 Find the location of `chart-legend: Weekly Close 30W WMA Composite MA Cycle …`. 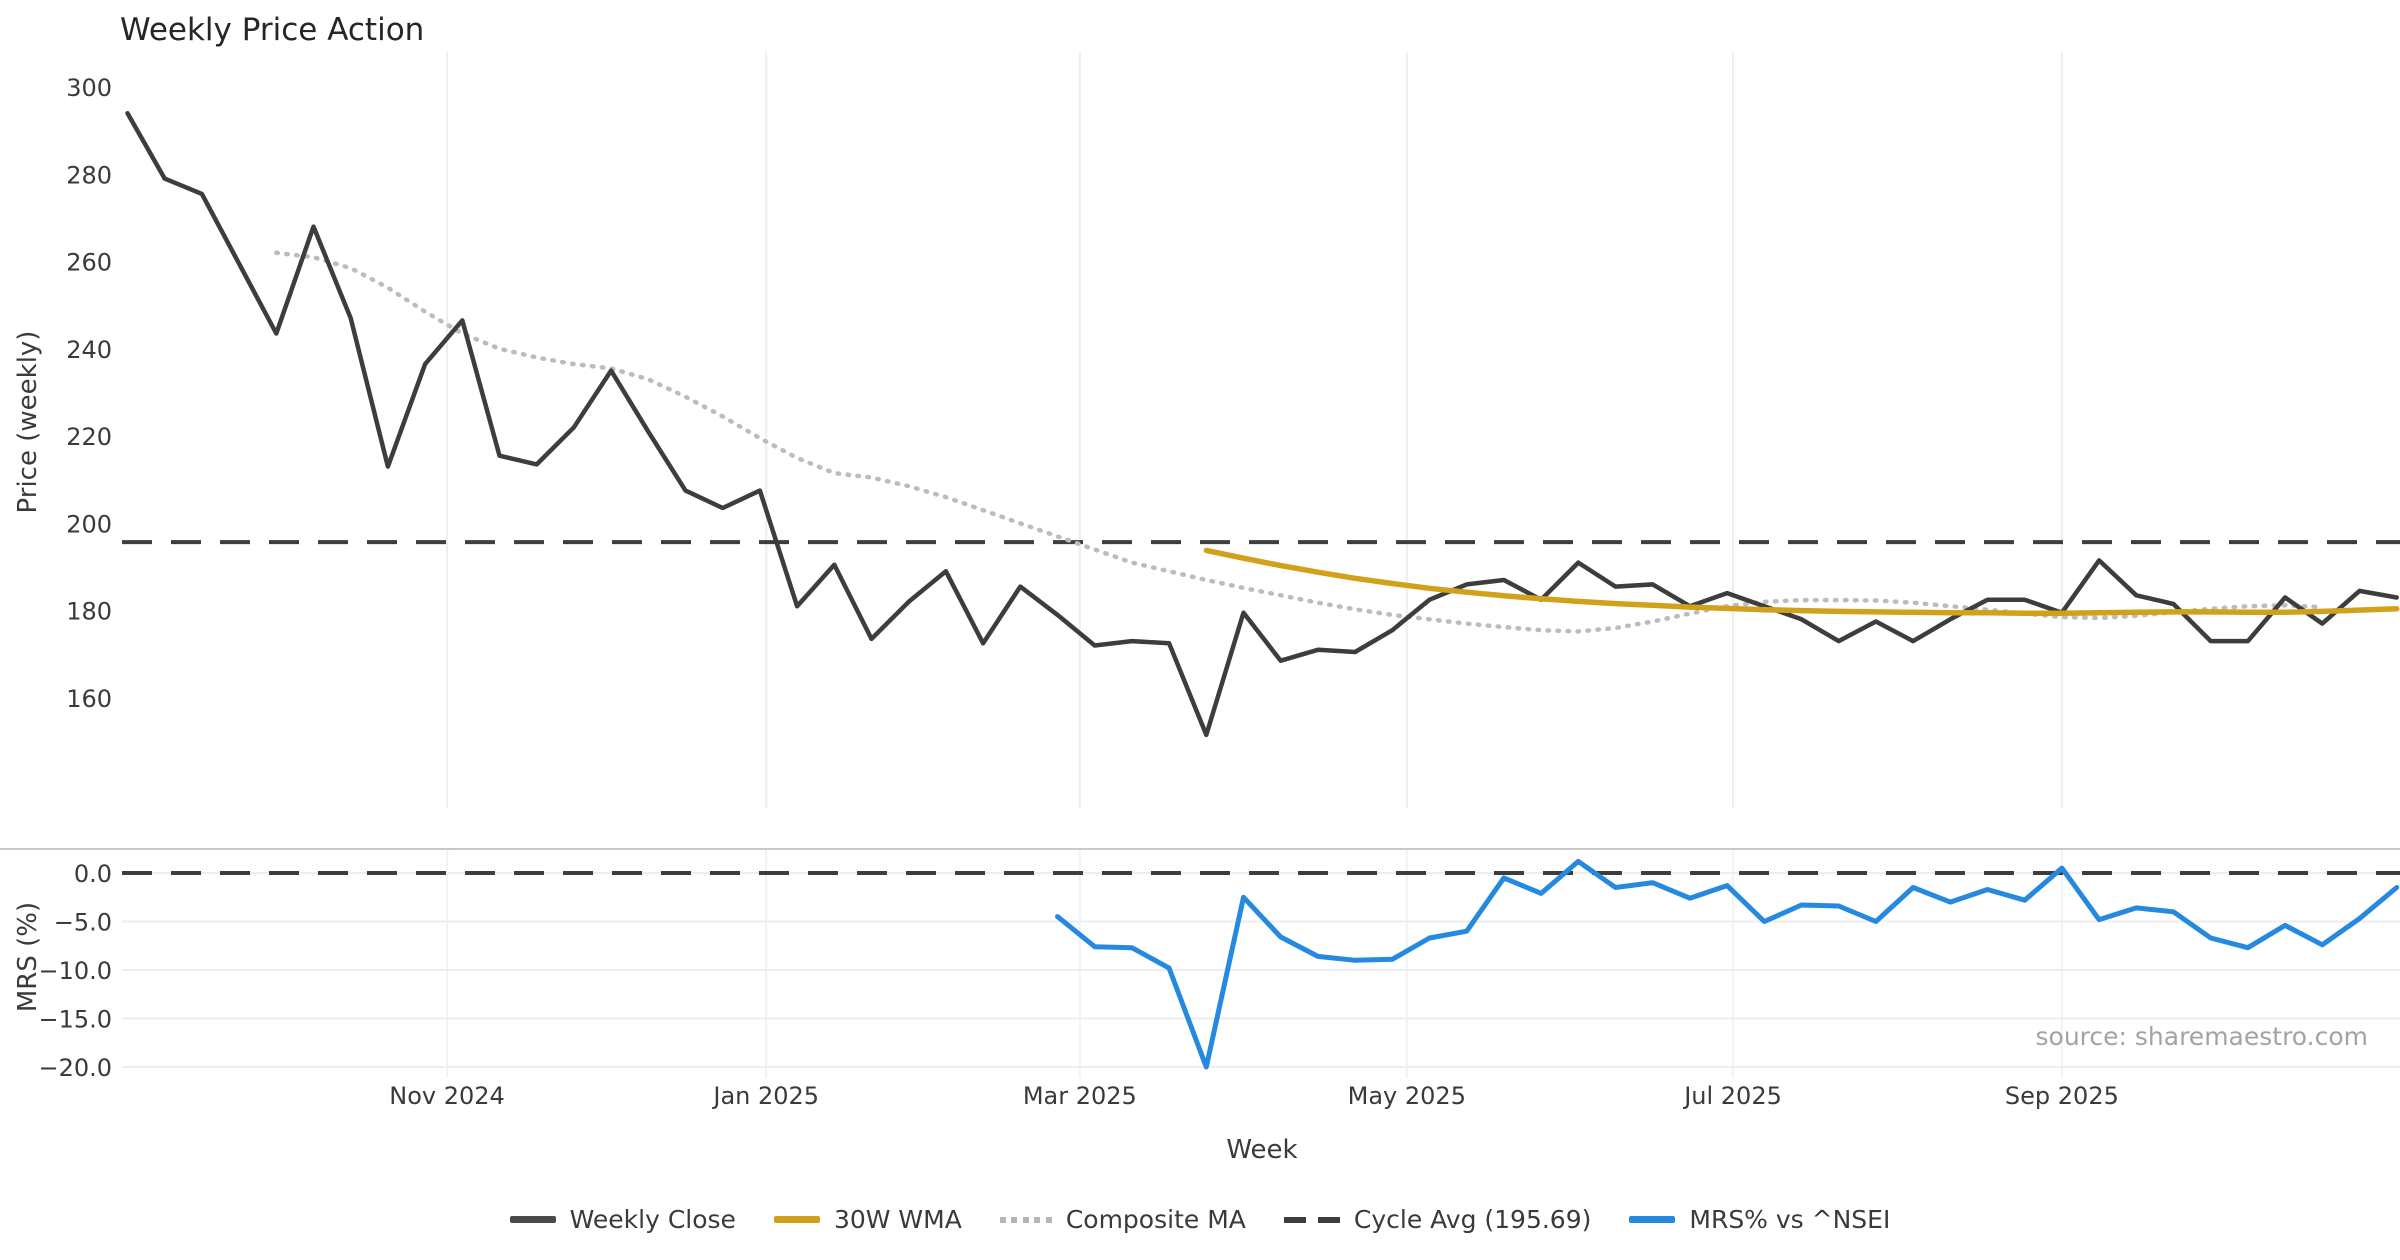

chart-legend: Weekly Close 30W WMA Composite MA Cycle … is located at coordinates (1200, 1219).